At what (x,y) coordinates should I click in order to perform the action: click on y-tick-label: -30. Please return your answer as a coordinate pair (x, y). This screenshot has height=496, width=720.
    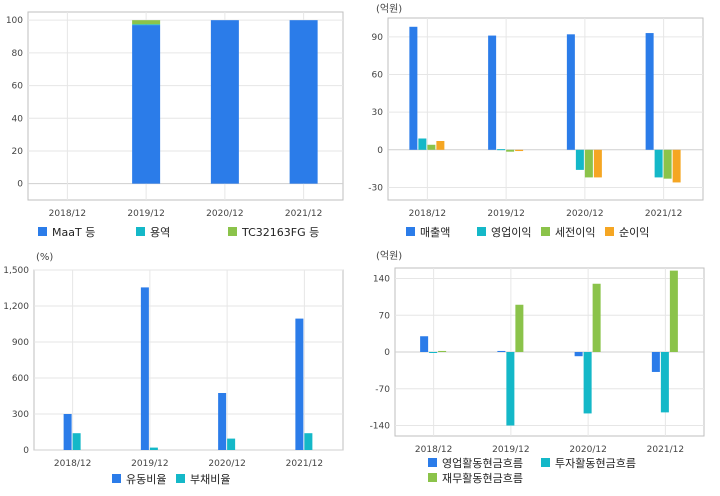
    Looking at the image, I should click on (375, 188).